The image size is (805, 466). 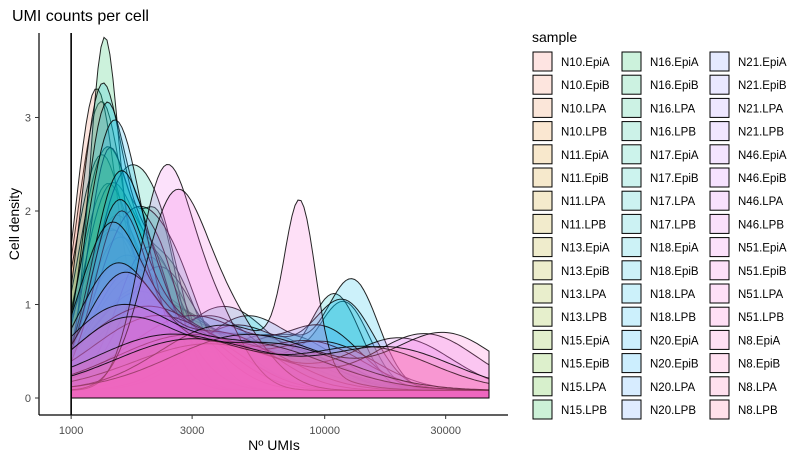 I want to click on legend-item-n18-lpb: N18.LPB, so click(x=658, y=316).